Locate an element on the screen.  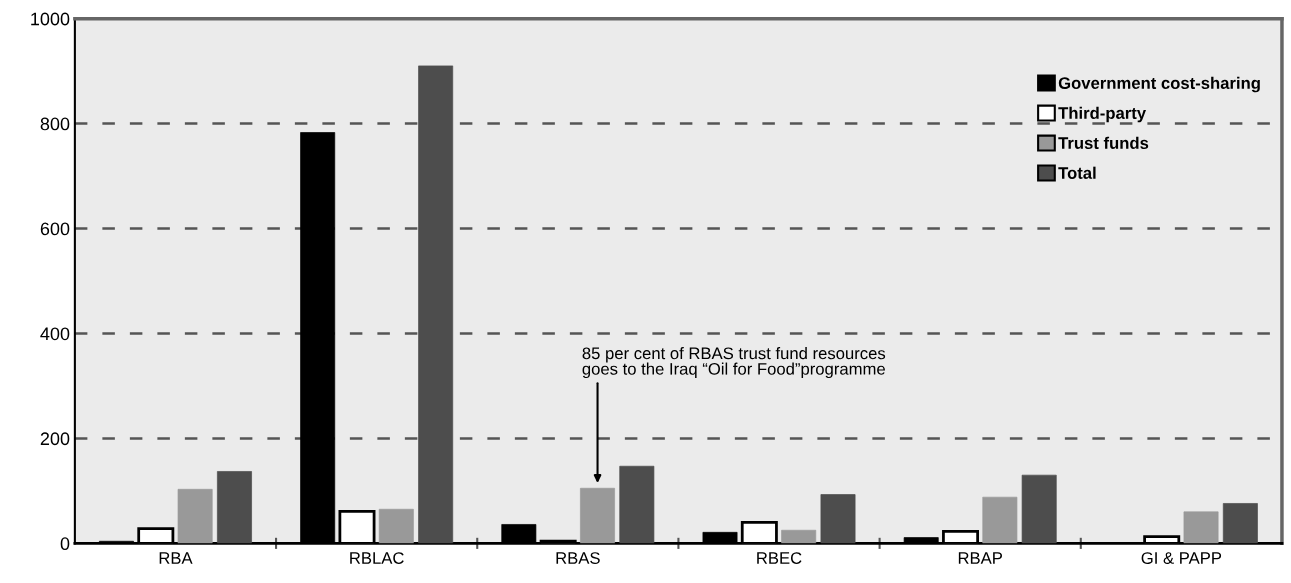
legend-label: Government cost-sharing is located at coordinates (1159, 84).